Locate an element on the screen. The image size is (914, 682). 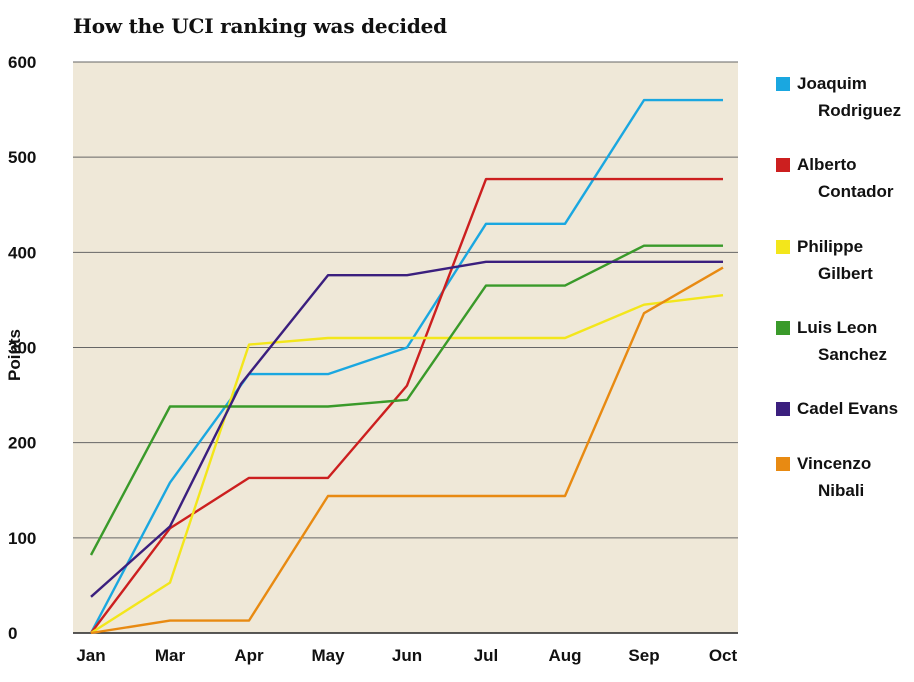
y-tick-label: 500 is located at coordinates (22, 157).